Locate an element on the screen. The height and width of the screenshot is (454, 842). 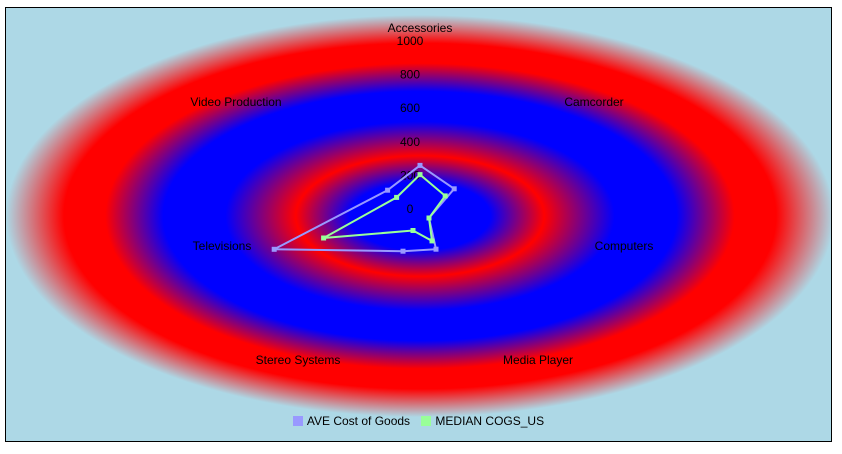
legend-swatch-ave is located at coordinates (297, 421).